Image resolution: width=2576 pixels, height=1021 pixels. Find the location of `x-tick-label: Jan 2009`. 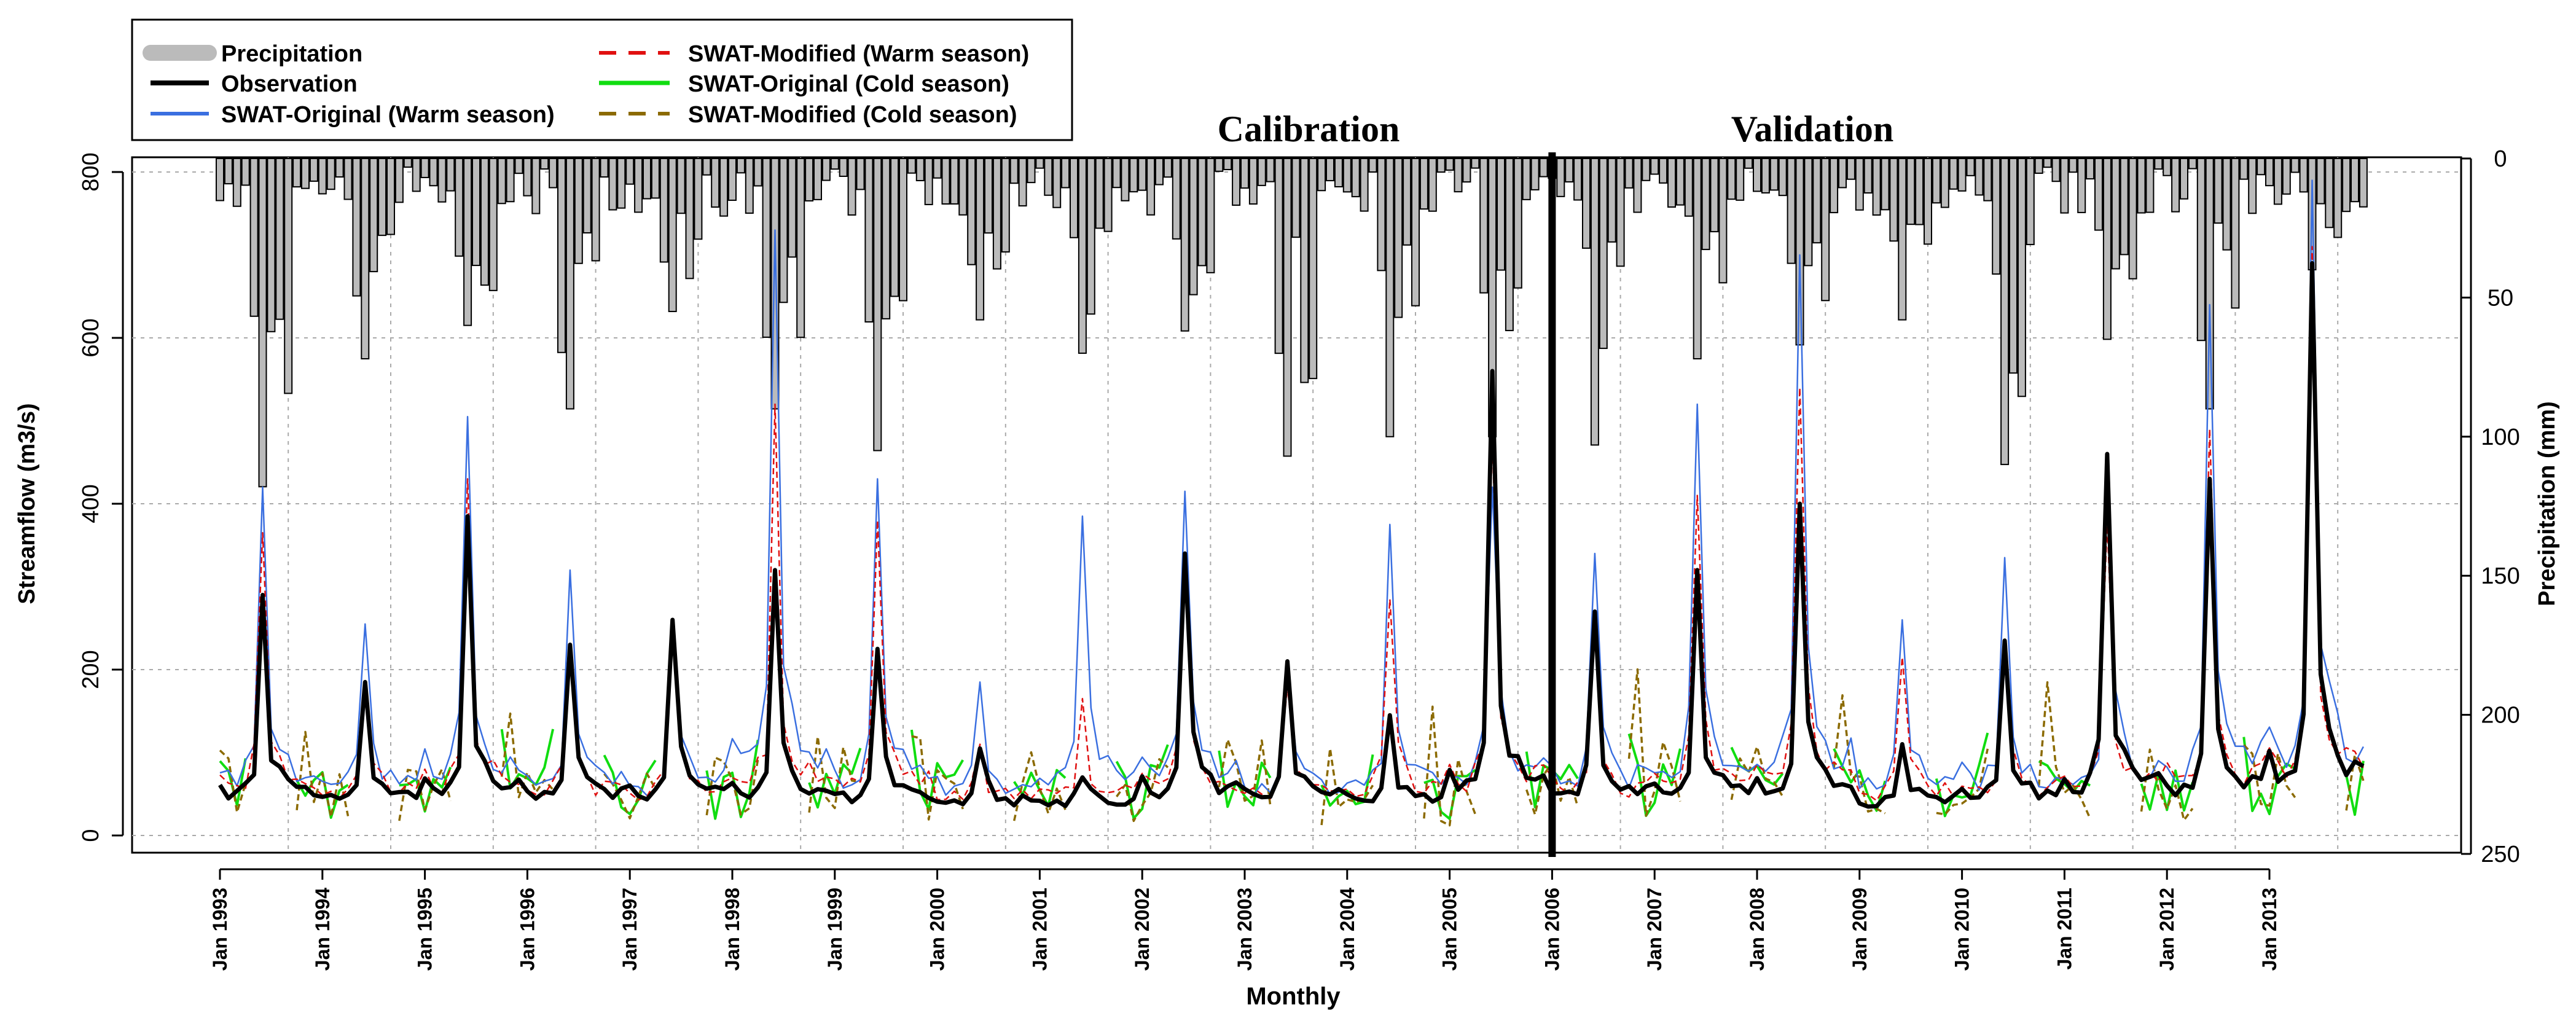

x-tick-label: Jan 2009 is located at coordinates (1860, 929).